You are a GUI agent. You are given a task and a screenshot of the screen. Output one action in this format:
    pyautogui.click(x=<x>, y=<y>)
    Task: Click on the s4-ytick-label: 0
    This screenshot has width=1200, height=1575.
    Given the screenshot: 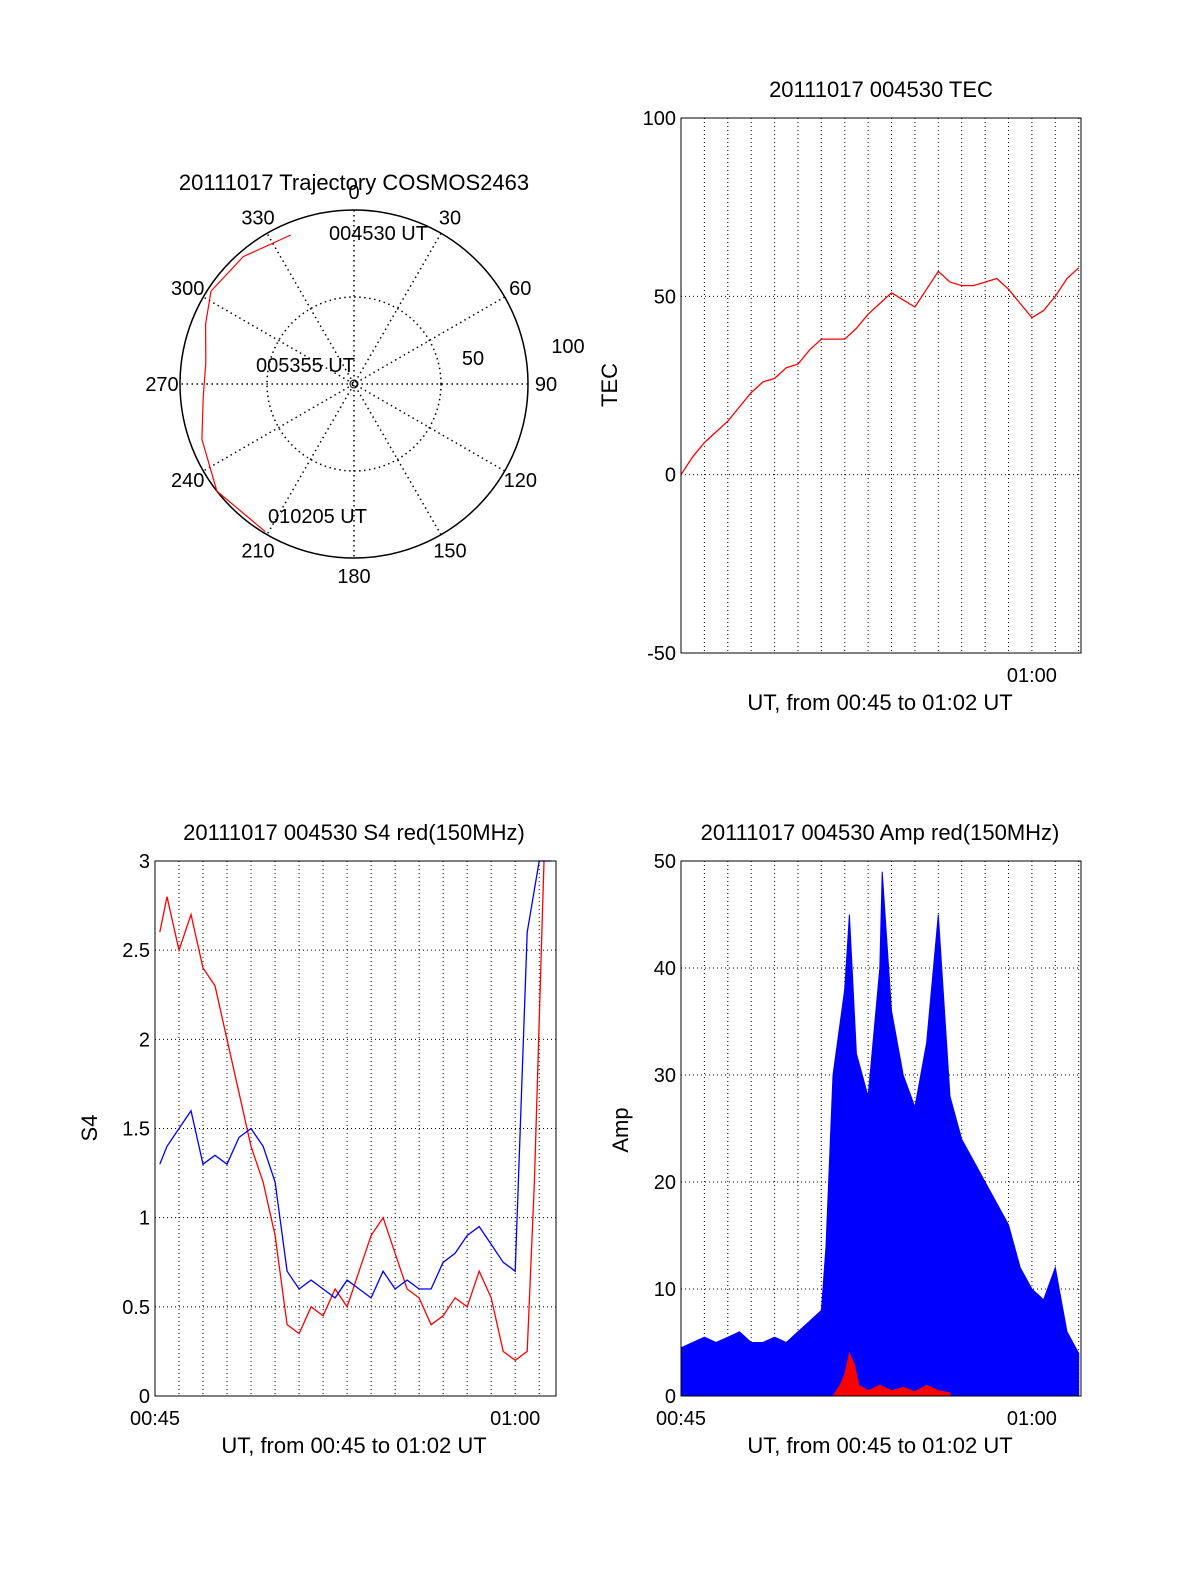 What is the action you would take?
    pyautogui.click(x=144, y=1397)
    